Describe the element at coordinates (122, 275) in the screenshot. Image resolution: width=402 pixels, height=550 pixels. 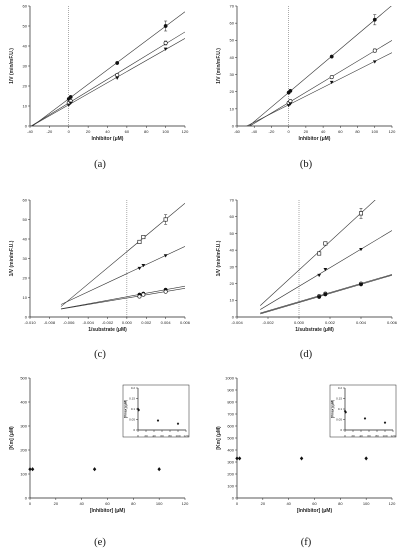
I see `panel-c-series-1-fit-line` at that location.